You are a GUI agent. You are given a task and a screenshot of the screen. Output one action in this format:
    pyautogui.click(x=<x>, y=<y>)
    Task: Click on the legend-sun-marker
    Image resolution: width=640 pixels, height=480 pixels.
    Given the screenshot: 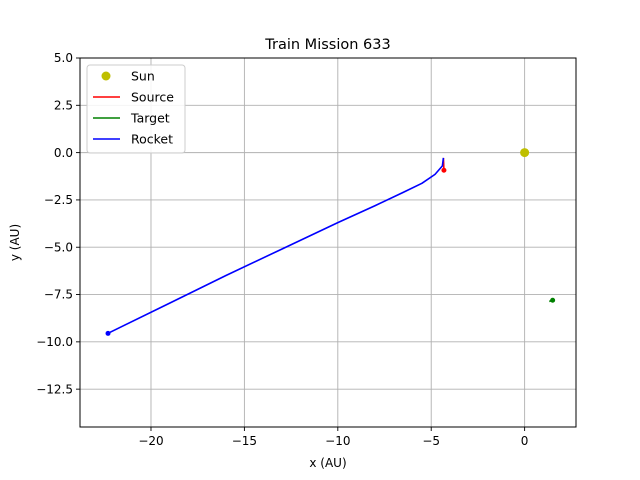 What is the action you would take?
    pyautogui.click(x=106, y=76)
    